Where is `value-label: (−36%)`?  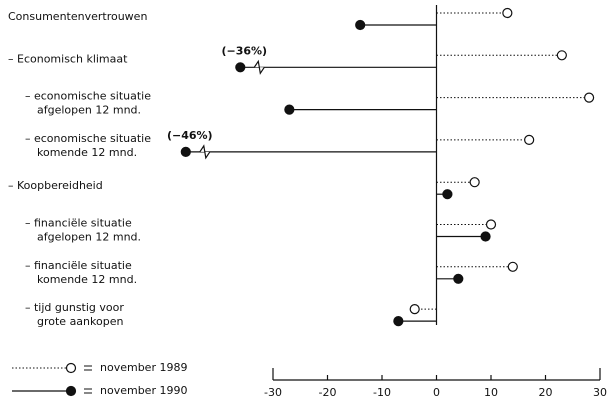 value-label: (−36%) is located at coordinates (244, 50).